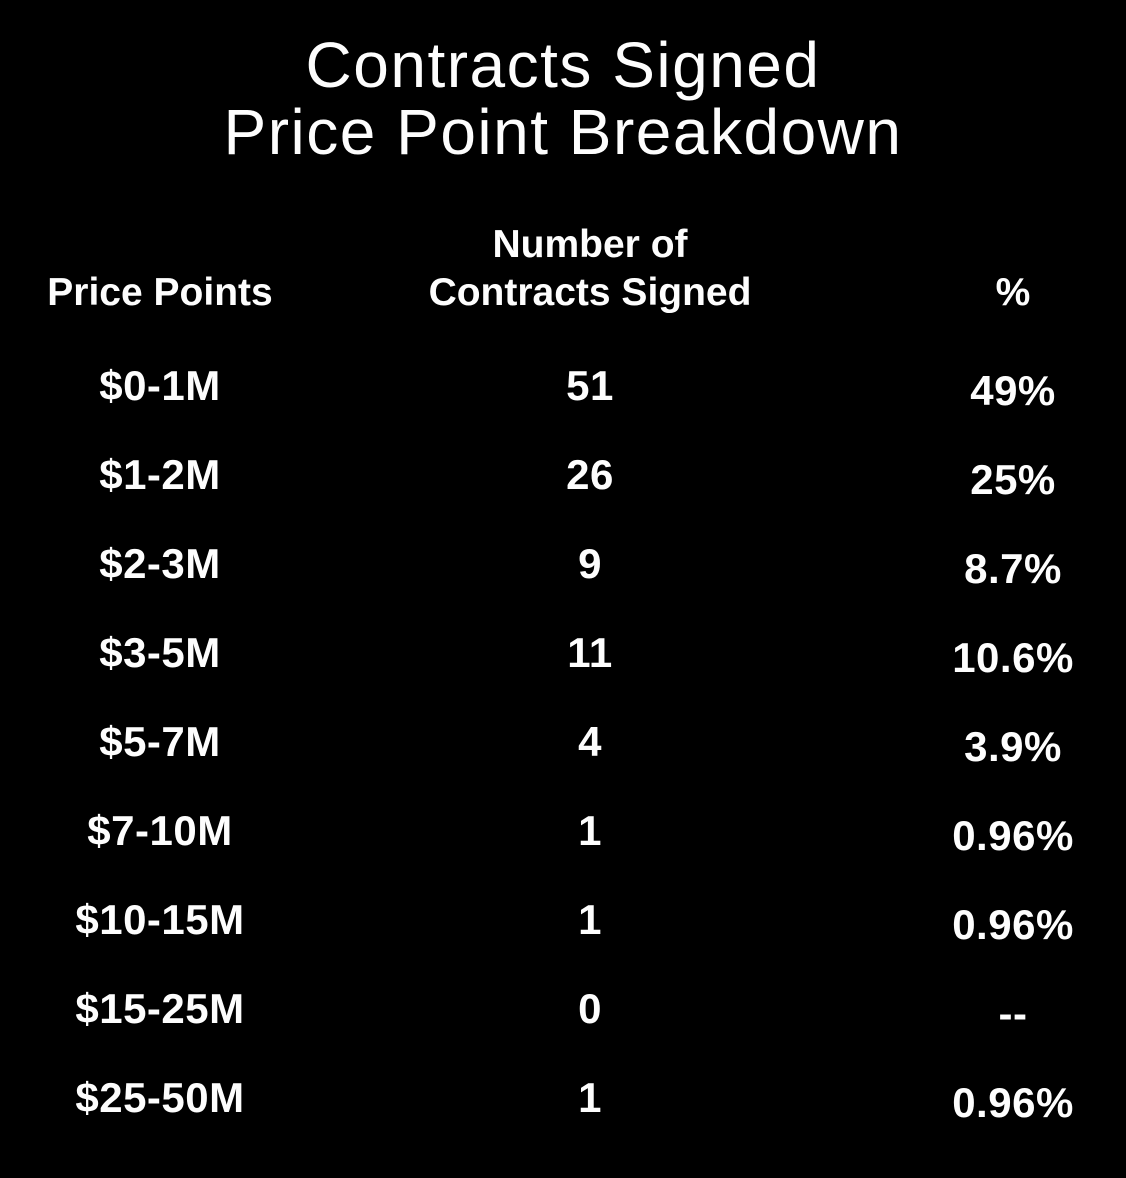  I want to click on table-row: $25-50M 1 0.96%, so click(563, 1097).